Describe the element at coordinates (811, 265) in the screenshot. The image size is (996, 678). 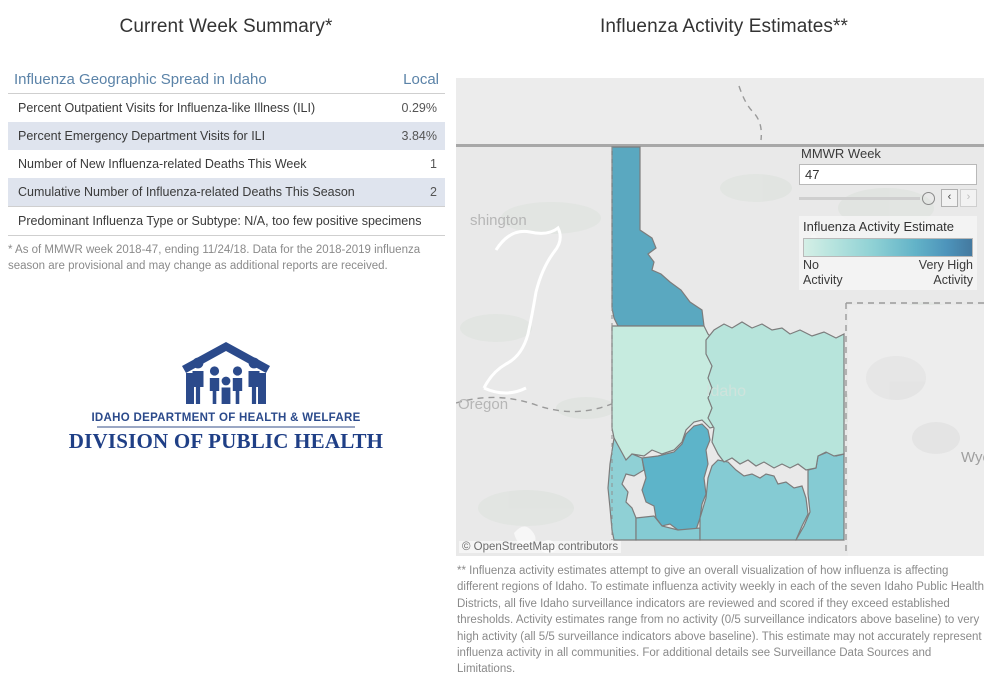
I see `legend-low-line1: No` at that location.